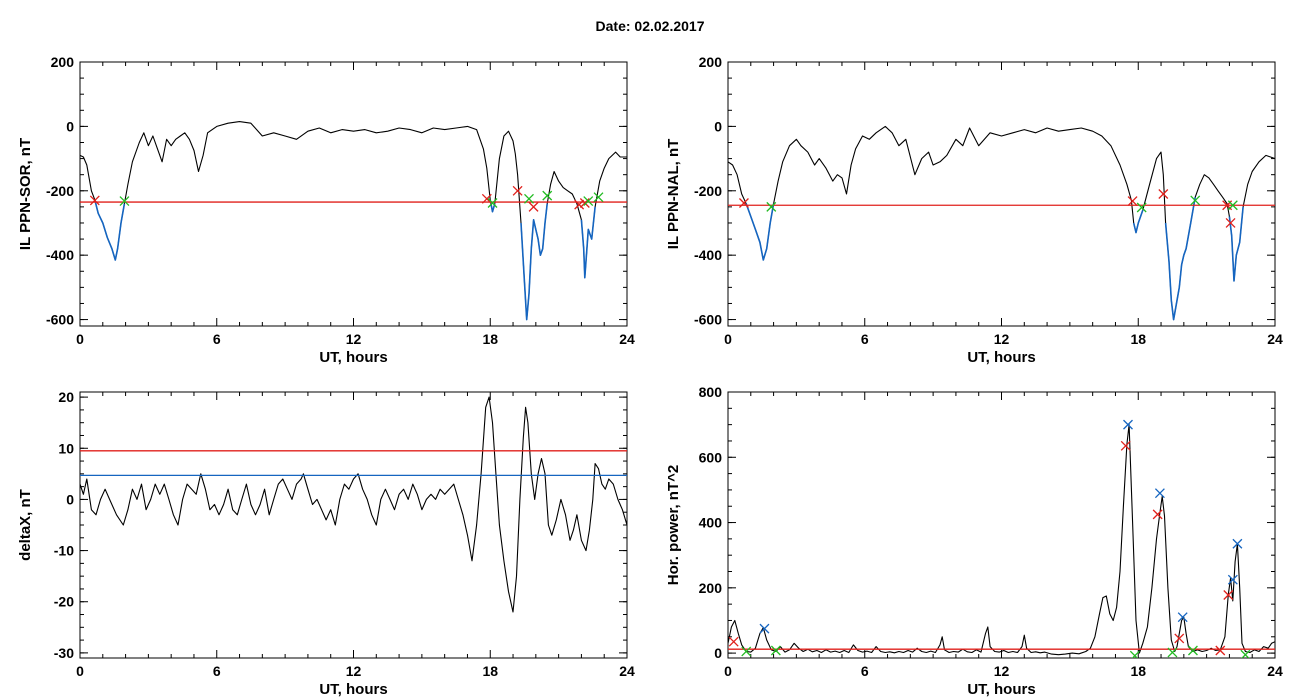 Image resolution: width=1300 pixels, height=700 pixels. Describe the element at coordinates (60, 320) in the screenshot. I see `y-tick-label: -600` at that location.